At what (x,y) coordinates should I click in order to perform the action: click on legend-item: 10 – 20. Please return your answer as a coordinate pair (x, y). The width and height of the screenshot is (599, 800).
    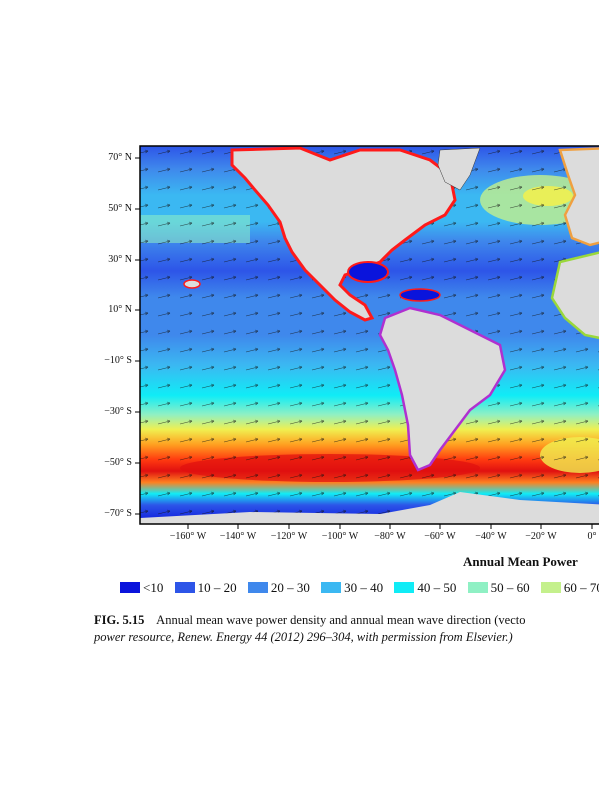
    Looking at the image, I should click on (205, 588).